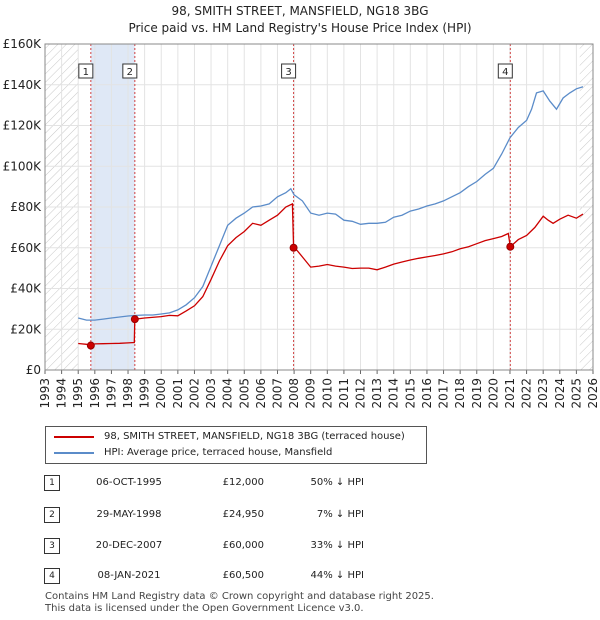 Image resolution: width=600 pixels, height=620 pixels. I want to click on y-tick-label: £80K, so click(26, 207).